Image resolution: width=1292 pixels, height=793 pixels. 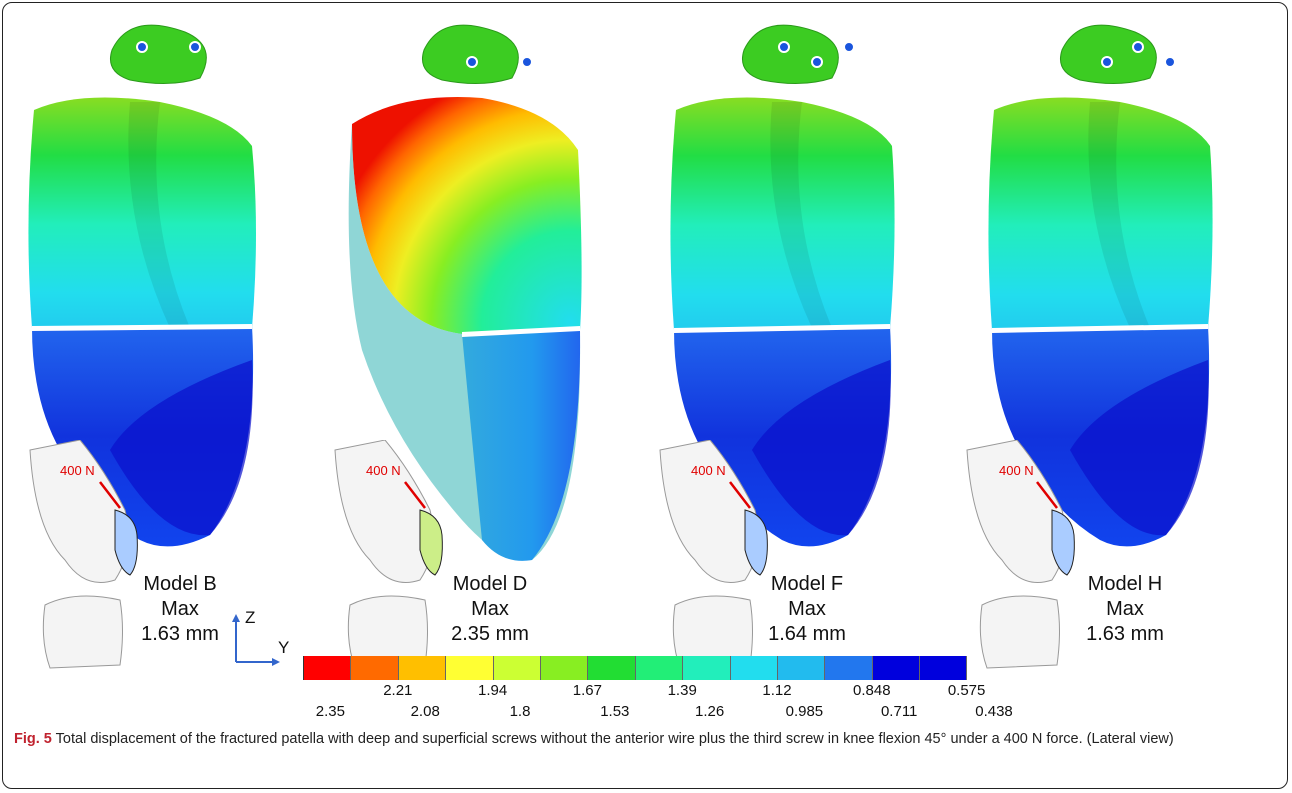 I want to click on force-label-1: 400 N, so click(x=77, y=470).